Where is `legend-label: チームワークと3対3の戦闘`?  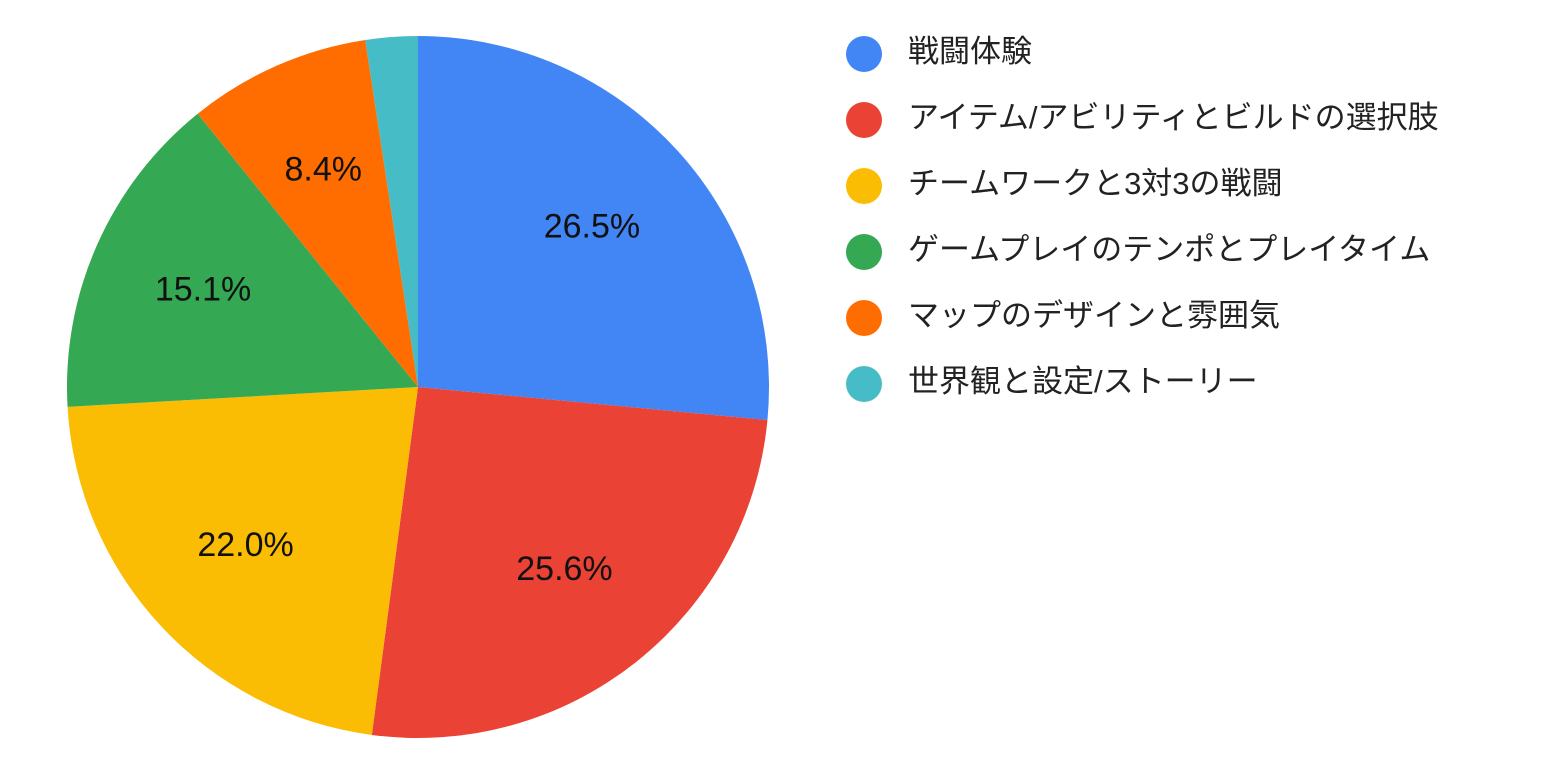
legend-label: チームワークと3対3の戦闘 is located at coordinates (1095, 183).